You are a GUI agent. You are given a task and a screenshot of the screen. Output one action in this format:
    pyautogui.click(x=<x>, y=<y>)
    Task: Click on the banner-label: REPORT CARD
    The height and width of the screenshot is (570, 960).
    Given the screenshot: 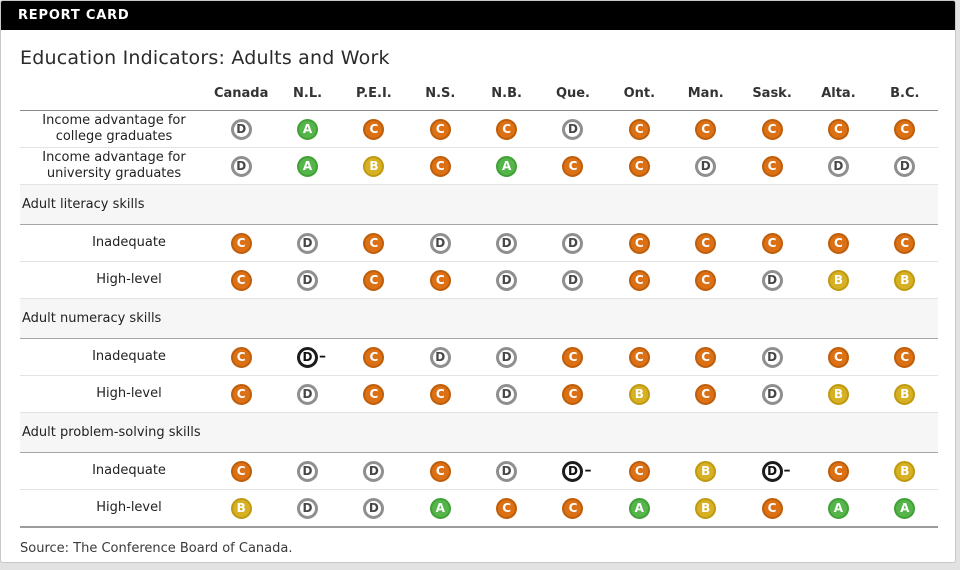 What is the action you would take?
    pyautogui.click(x=74, y=15)
    